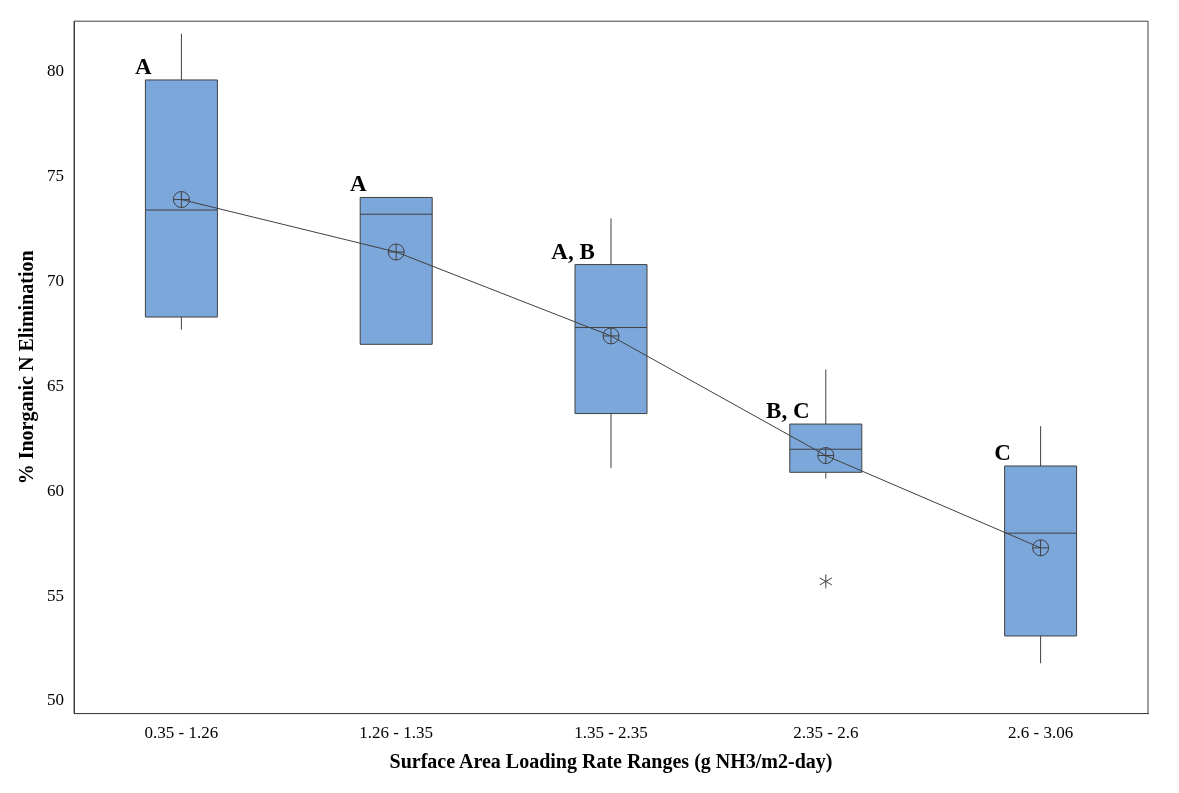 This screenshot has height=793, width=1179. I want to click on y-tick-label: 70, so click(55, 280).